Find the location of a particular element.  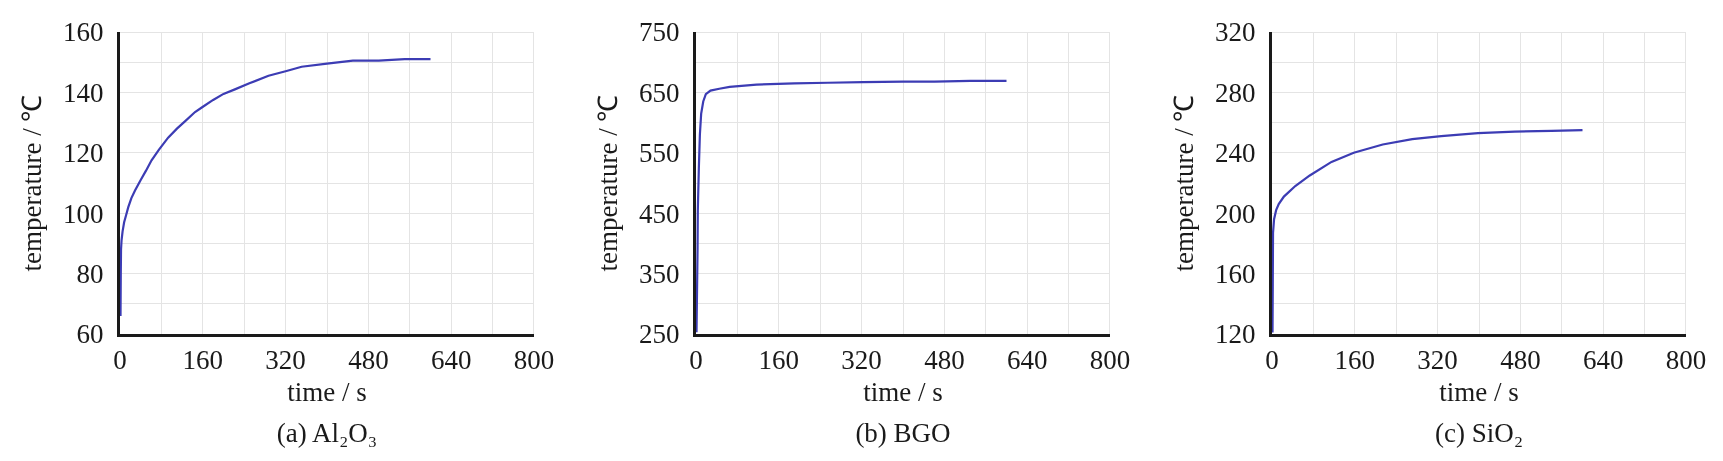

y-tick-label: 250 is located at coordinates (659, 334).